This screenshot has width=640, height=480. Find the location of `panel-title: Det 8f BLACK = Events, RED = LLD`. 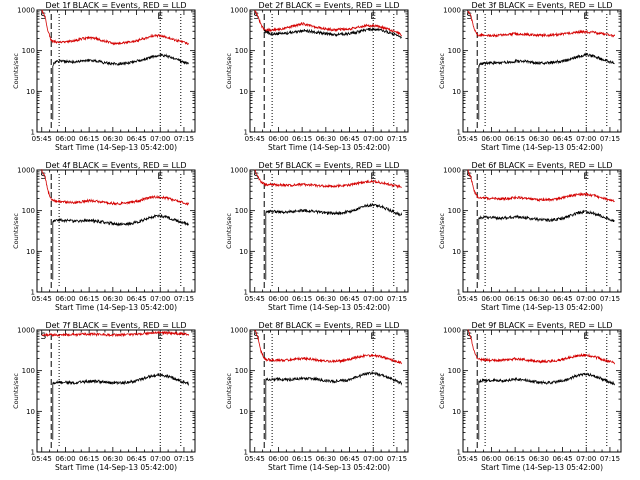

panel-title: Det 8f BLACK = Events, RED = LLD is located at coordinates (328, 325).